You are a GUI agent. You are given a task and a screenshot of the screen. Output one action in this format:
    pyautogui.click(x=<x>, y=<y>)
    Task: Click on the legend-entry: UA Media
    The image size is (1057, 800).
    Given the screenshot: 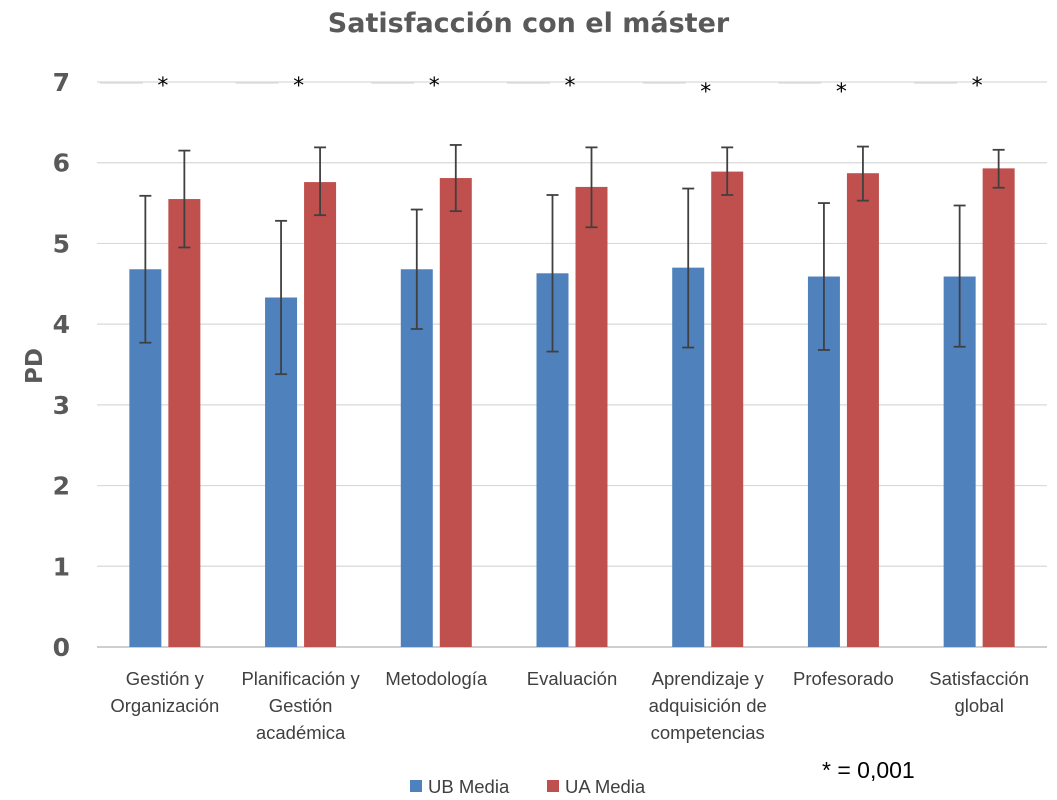 What is the action you would take?
    pyautogui.click(x=605, y=786)
    